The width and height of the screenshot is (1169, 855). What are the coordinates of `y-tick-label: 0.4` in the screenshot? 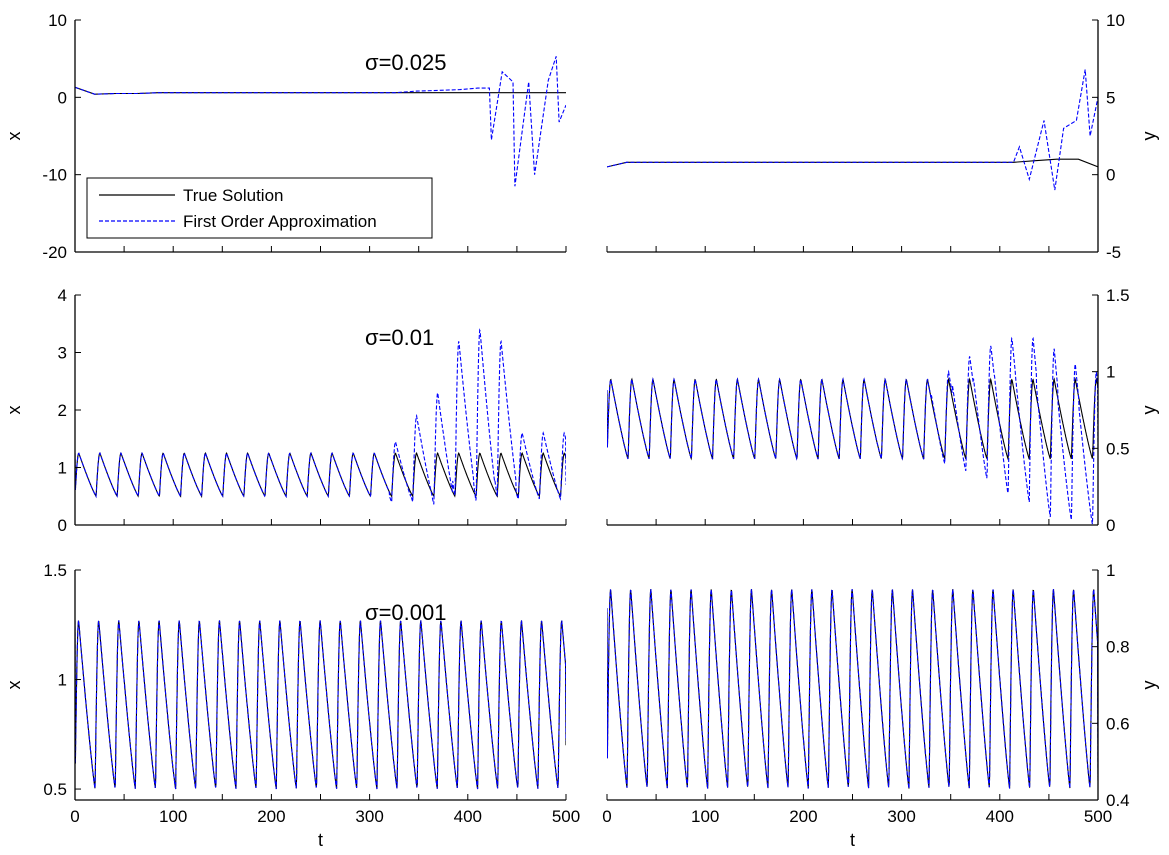 It's located at (1118, 800).